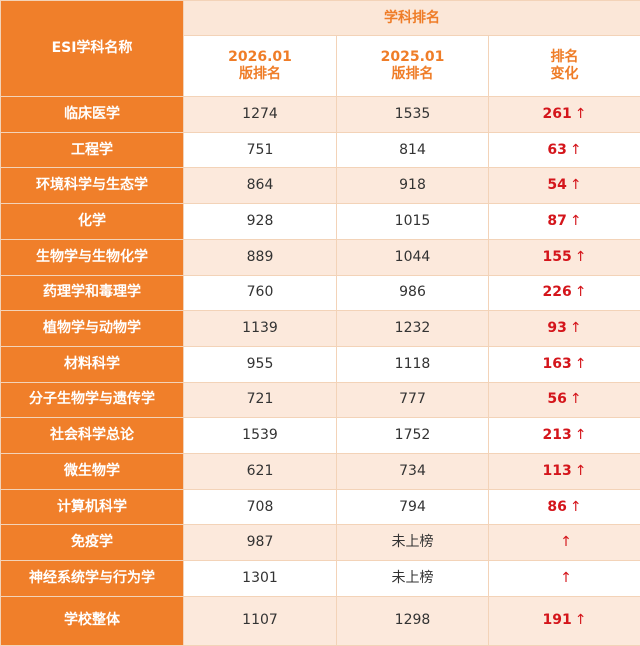 The image size is (640, 646). Describe the element at coordinates (557, 149) in the screenshot. I see `rank-change-value: 63` at that location.